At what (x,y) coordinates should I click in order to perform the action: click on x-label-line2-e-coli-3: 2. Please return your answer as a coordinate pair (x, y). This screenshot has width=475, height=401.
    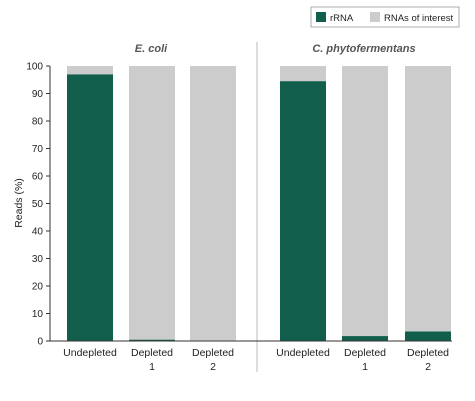
    Looking at the image, I should click on (213, 367).